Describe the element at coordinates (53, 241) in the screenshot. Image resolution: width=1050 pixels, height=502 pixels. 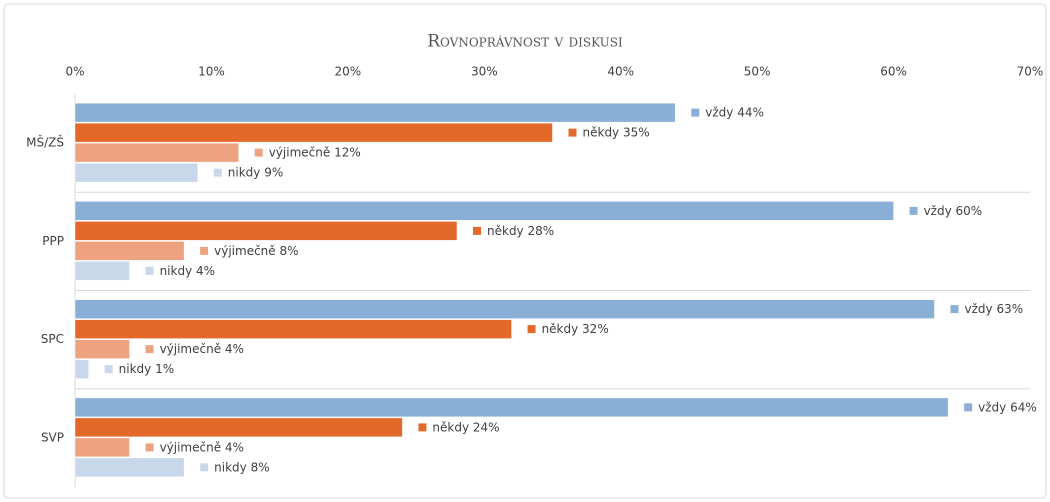
I see `y-tick-label: PPP` at that location.